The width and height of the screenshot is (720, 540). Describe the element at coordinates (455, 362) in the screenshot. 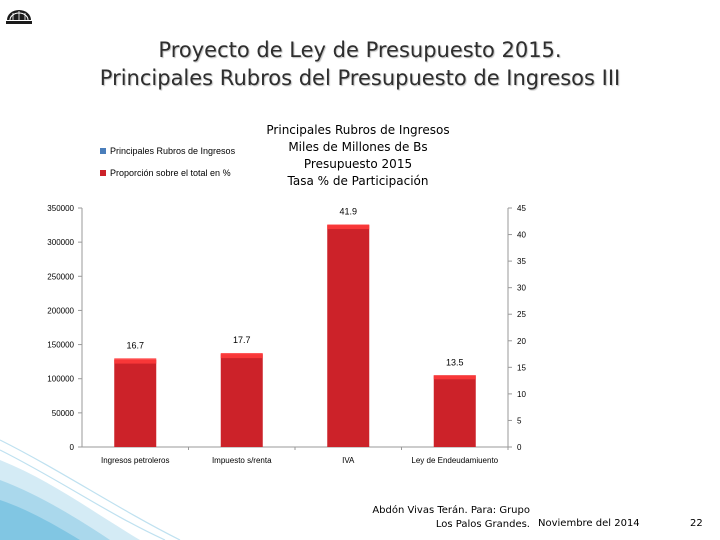

I see `data-label-3: 13.5` at that location.